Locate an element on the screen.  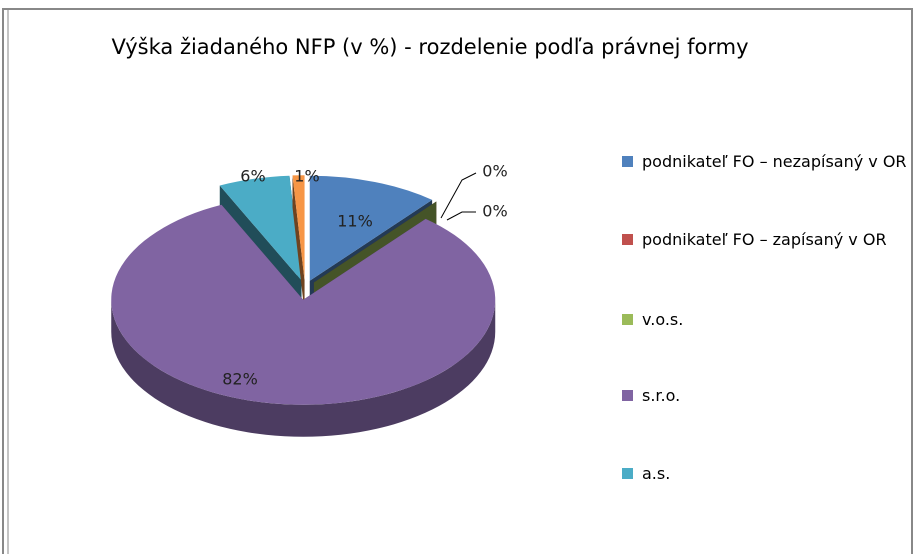
data-label: 82% is located at coordinates (240, 379).